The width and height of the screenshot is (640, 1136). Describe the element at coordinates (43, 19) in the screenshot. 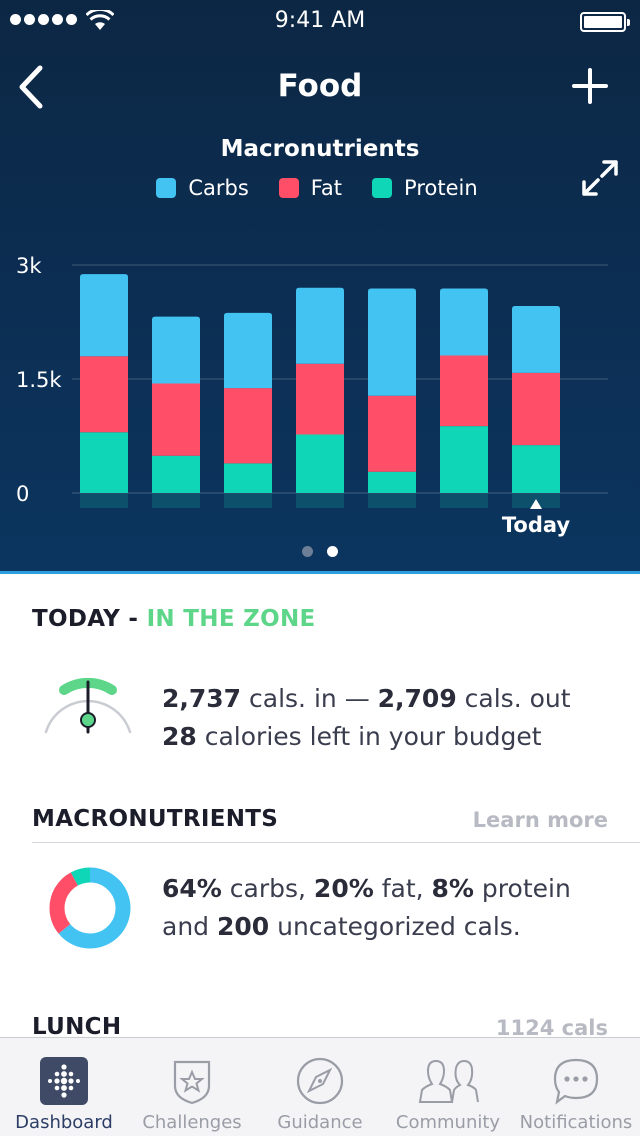

I see `signal-strength-icon` at that location.